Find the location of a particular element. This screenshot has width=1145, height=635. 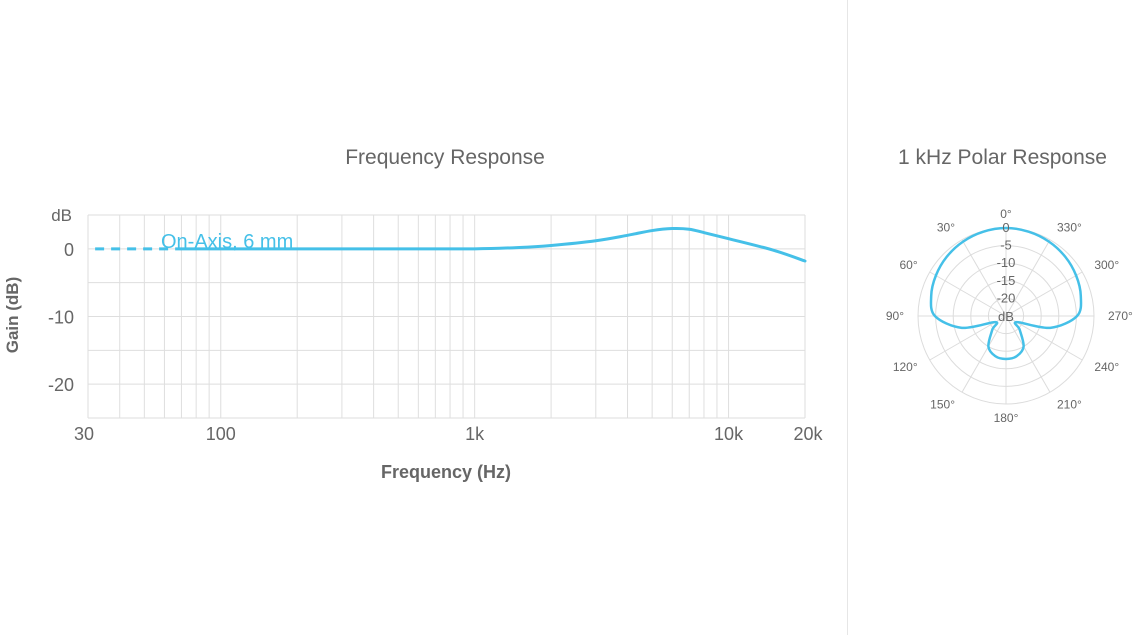

x-tick-label: 1k is located at coordinates (475, 434).